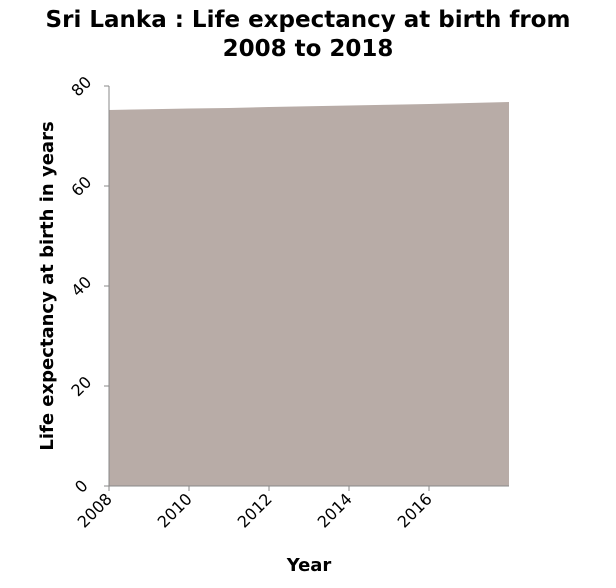 Image resolution: width=616 pixels, height=588 pixels. I want to click on chart-title-line-2: 2008 to 2018, so click(308, 49).